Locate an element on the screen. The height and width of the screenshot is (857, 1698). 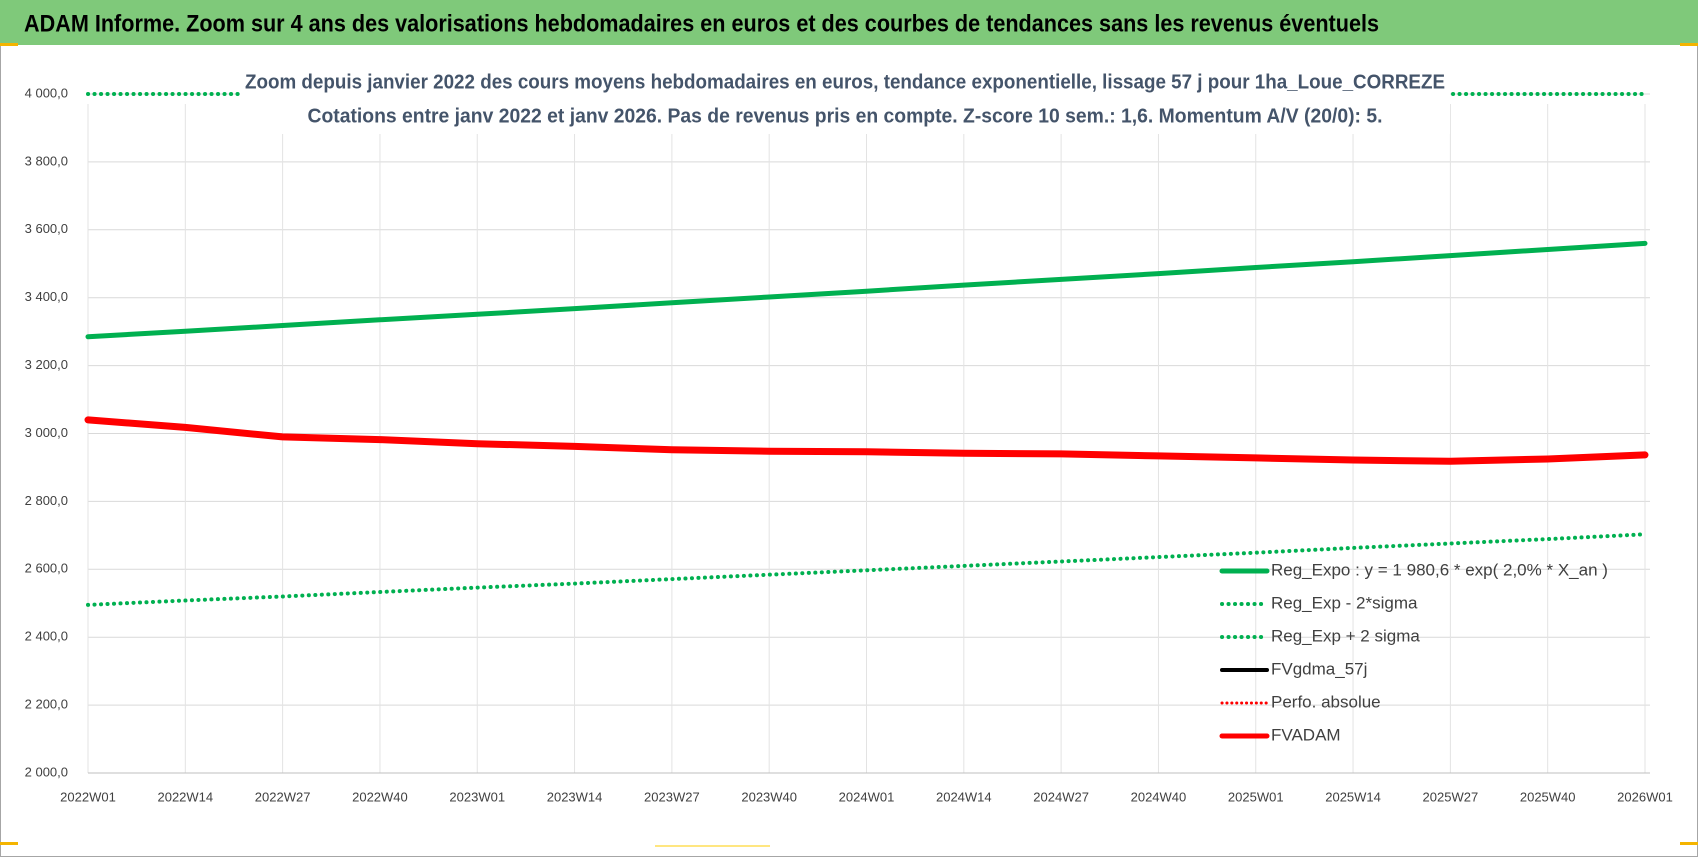
header-bar is located at coordinates (849, 22).